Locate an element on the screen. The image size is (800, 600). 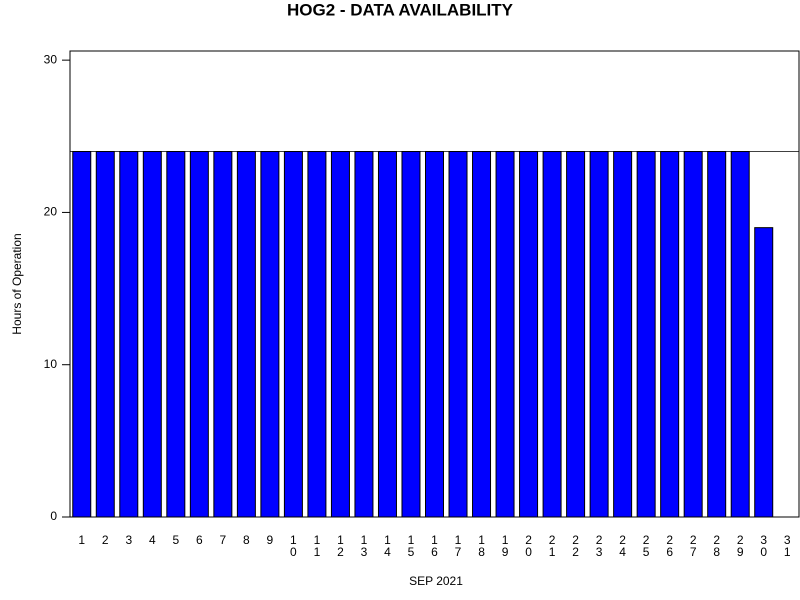
x-tick-label: 5 is located at coordinates (175, 540).